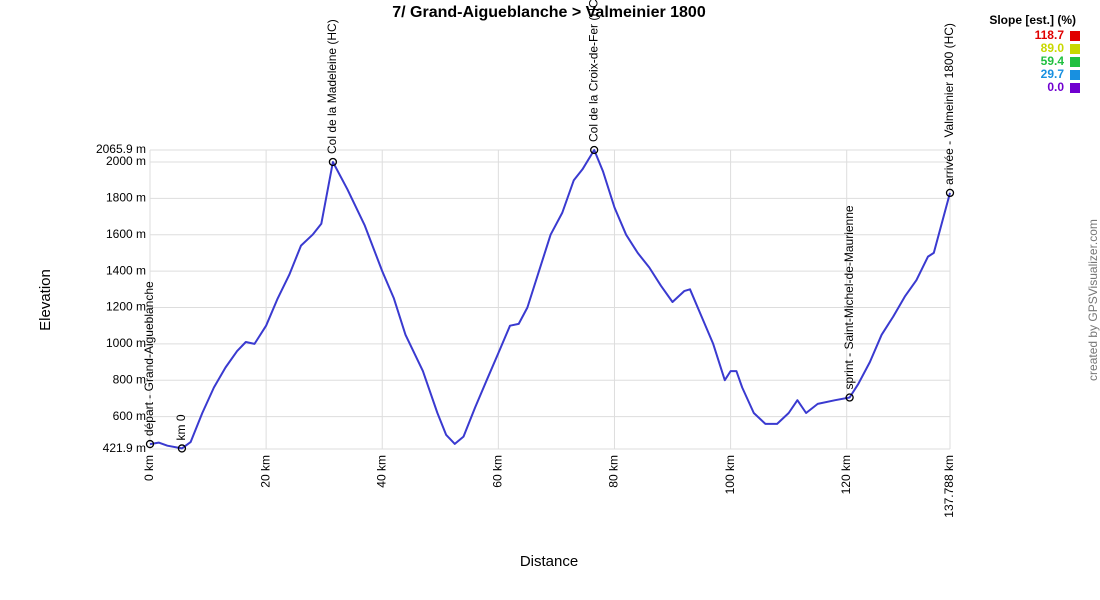 Image resolution: width=1100 pixels, height=600 pixels. Describe the element at coordinates (381, 471) in the screenshot. I see `x-tick-label: 40 km` at that location.